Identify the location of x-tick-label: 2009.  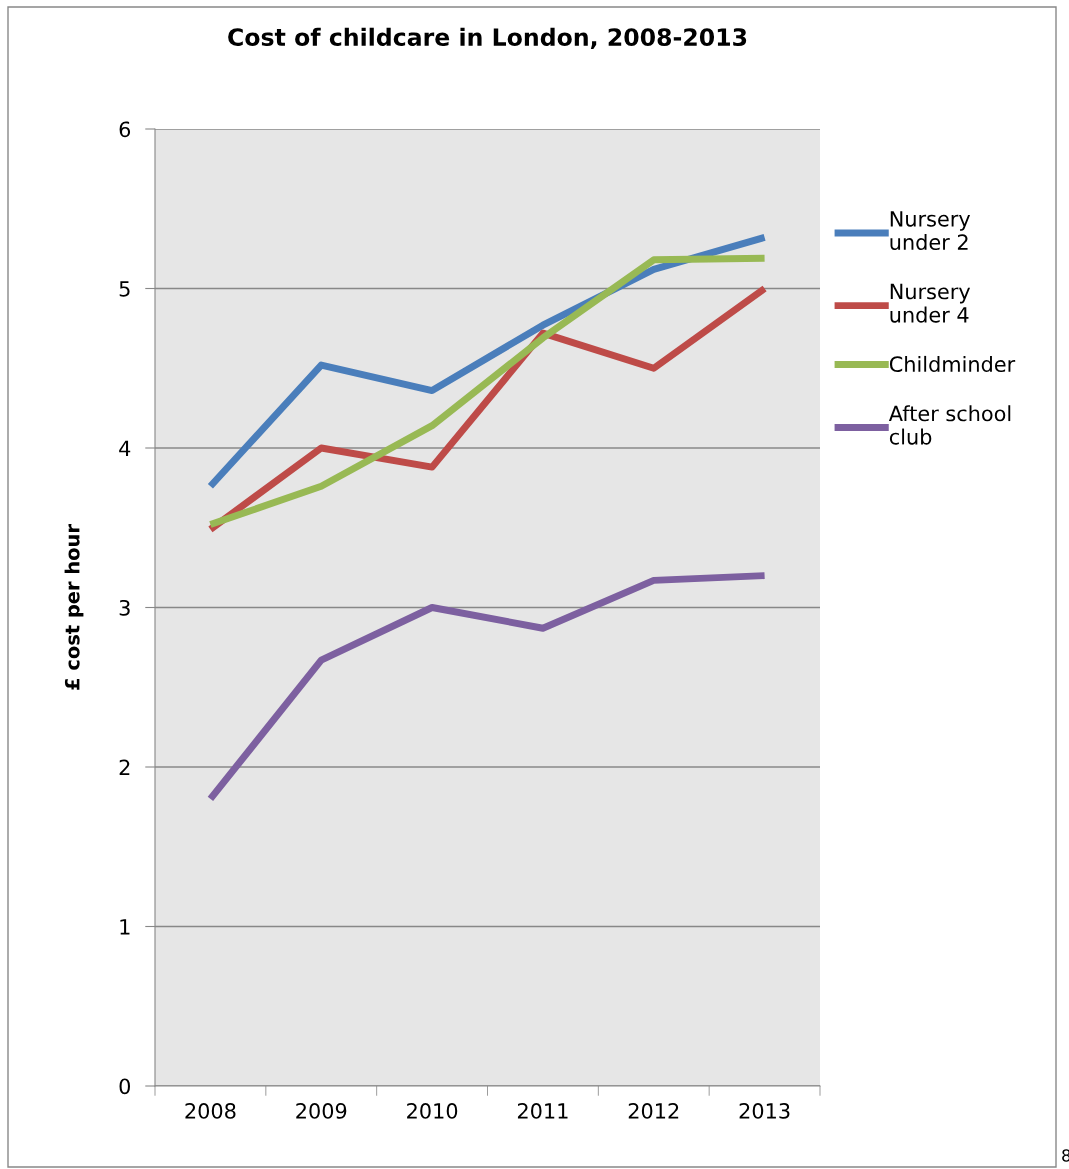
(321, 1111).